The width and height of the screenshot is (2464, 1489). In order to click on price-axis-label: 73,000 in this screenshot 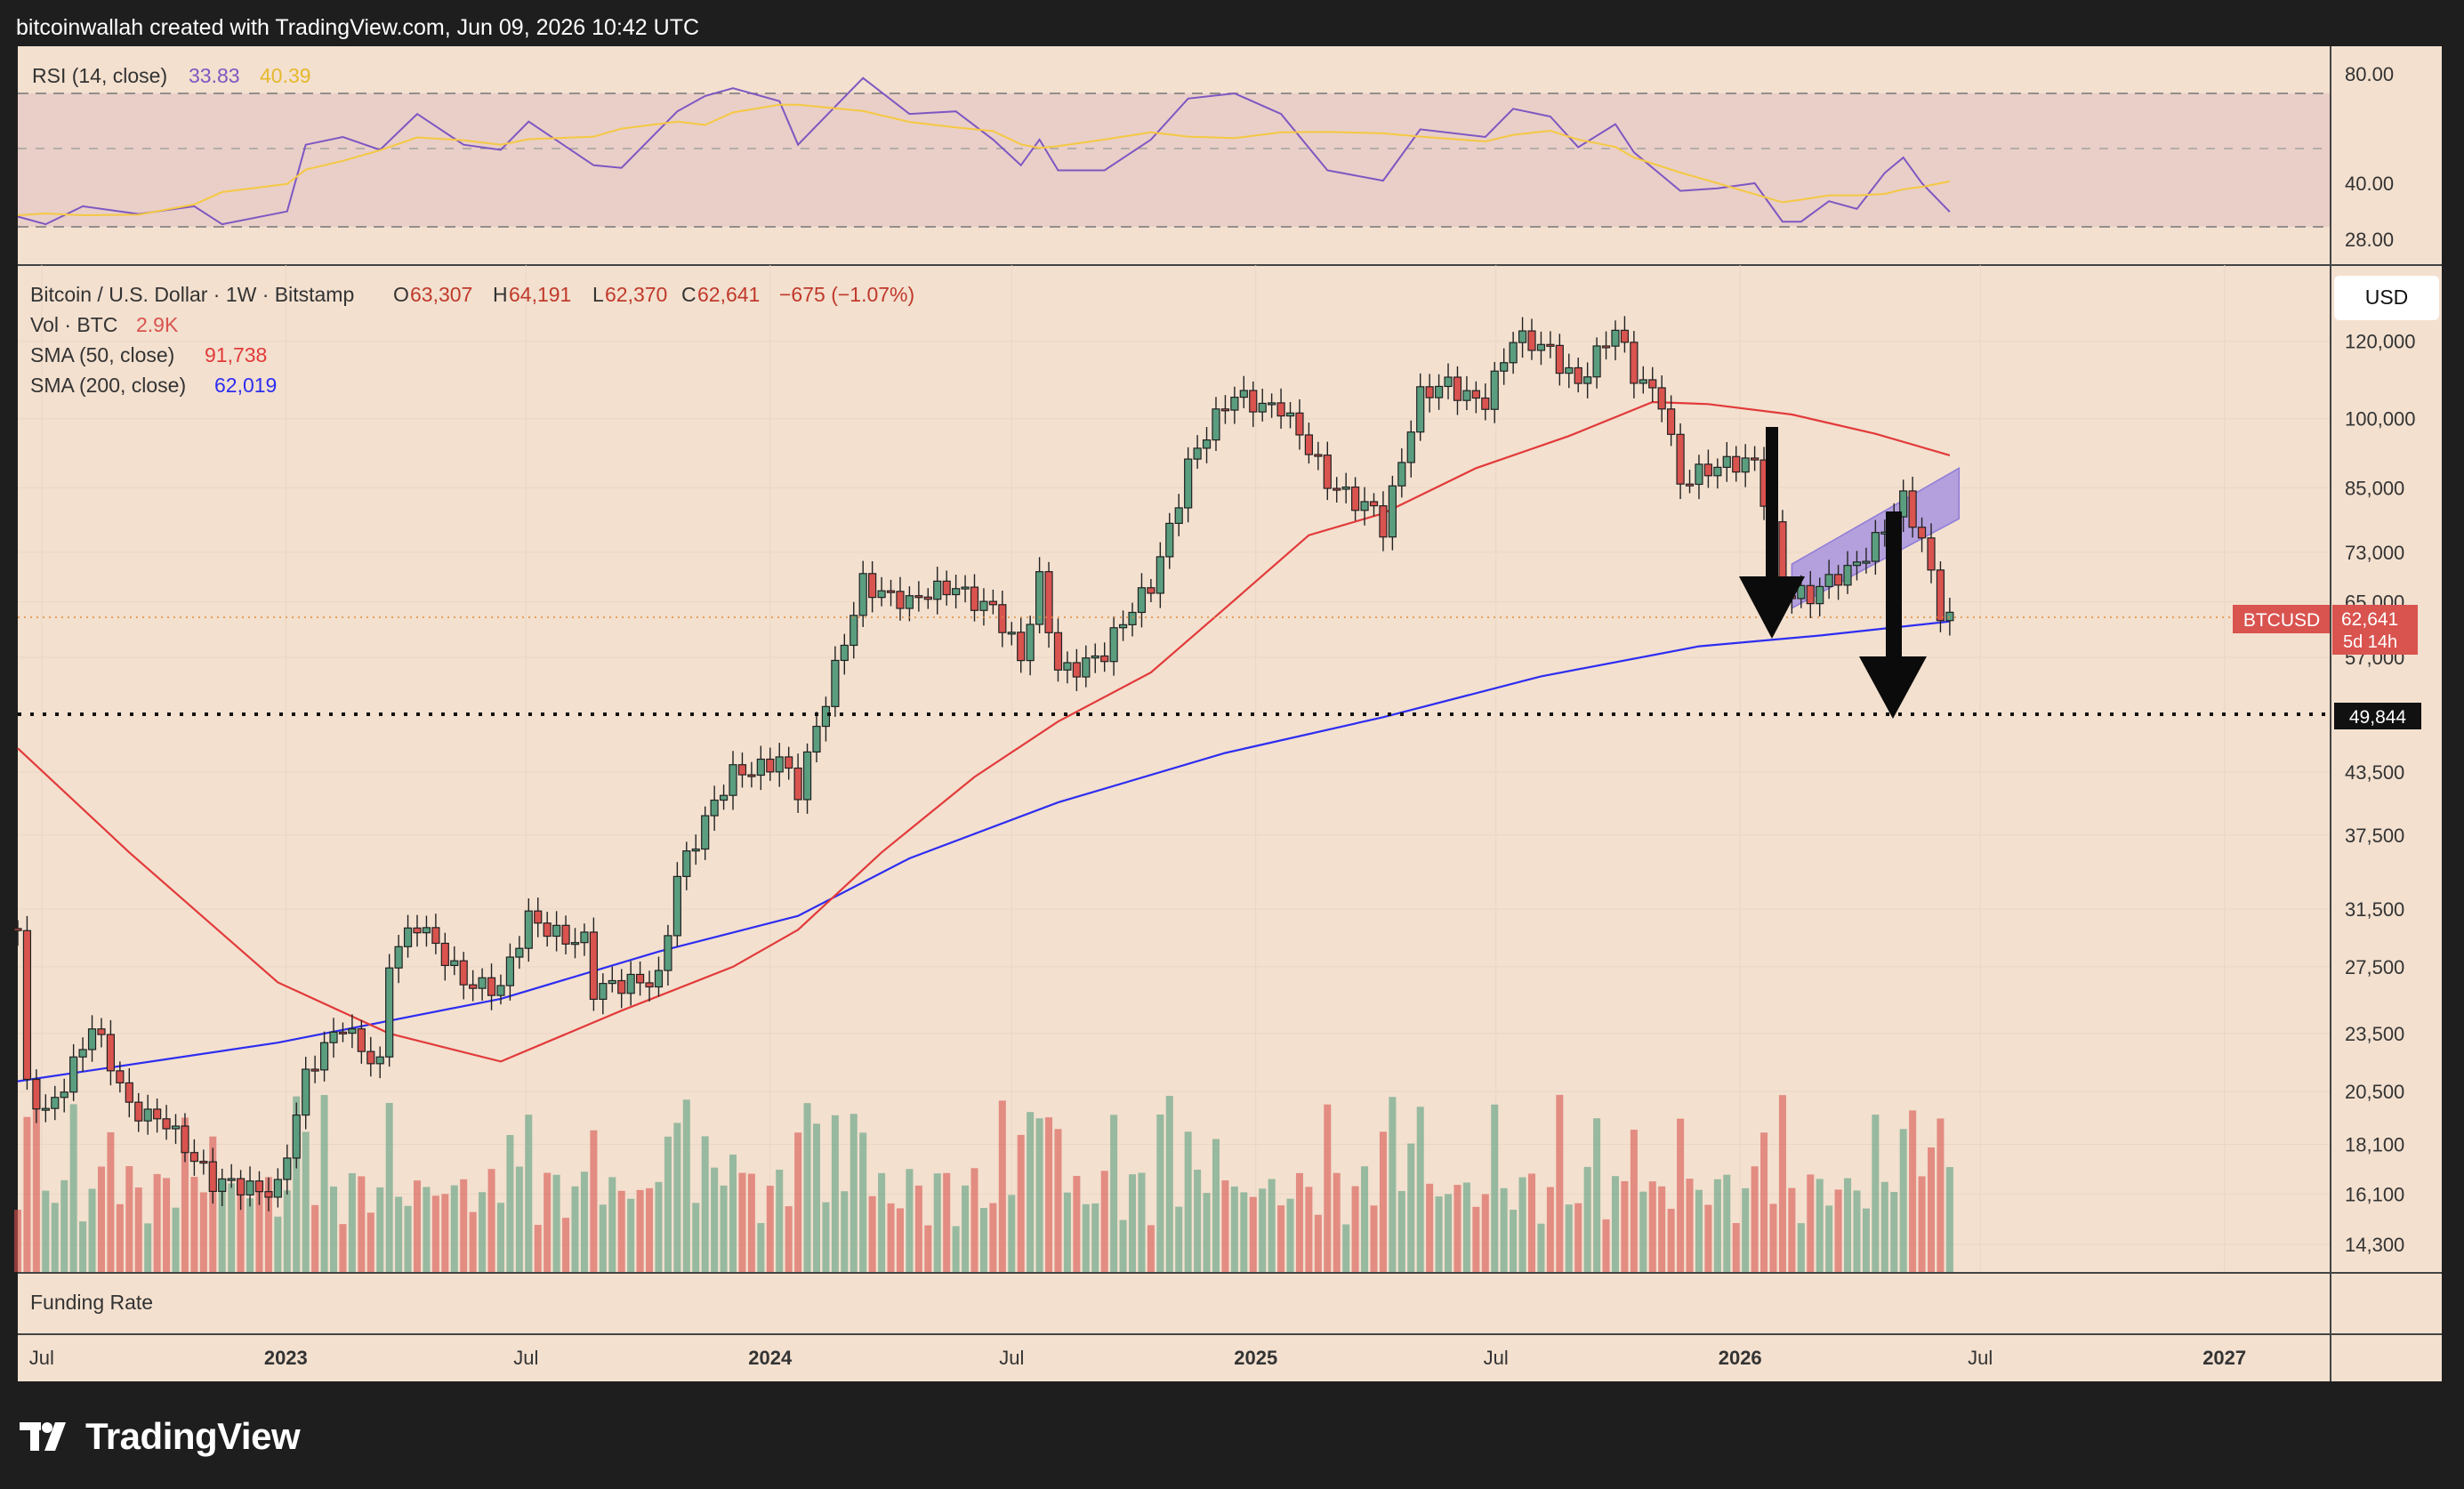, I will do `click(2374, 553)`.